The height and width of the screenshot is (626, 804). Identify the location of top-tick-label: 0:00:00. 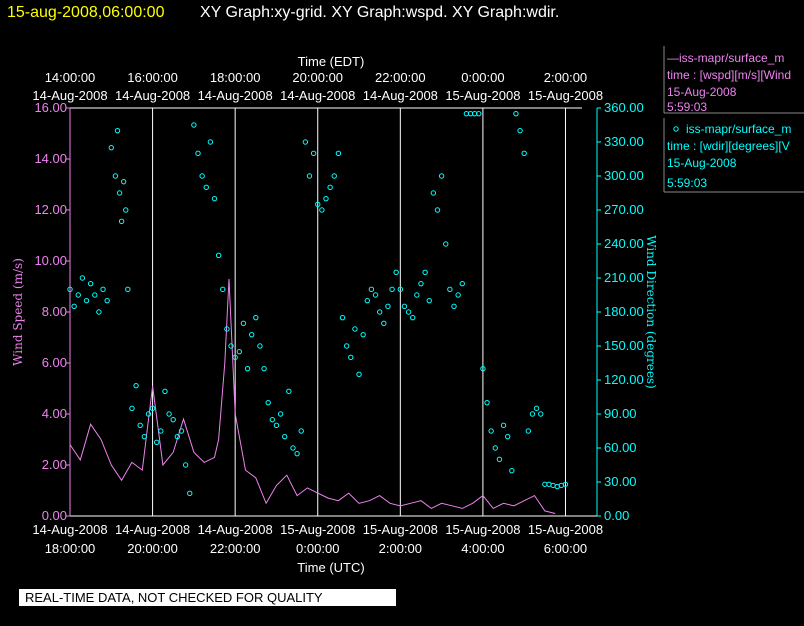
(482, 77).